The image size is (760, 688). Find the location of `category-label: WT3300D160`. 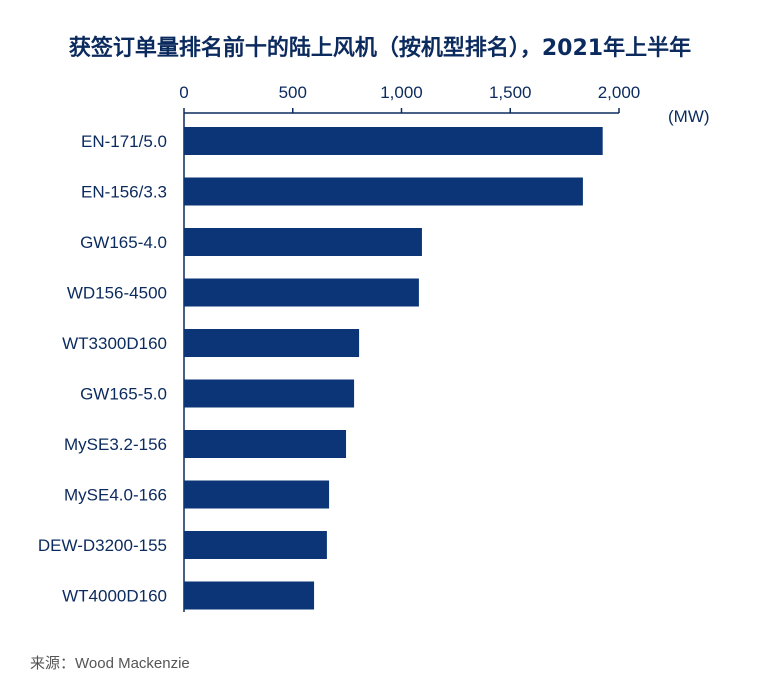

category-label: WT3300D160 is located at coordinates (114, 343).